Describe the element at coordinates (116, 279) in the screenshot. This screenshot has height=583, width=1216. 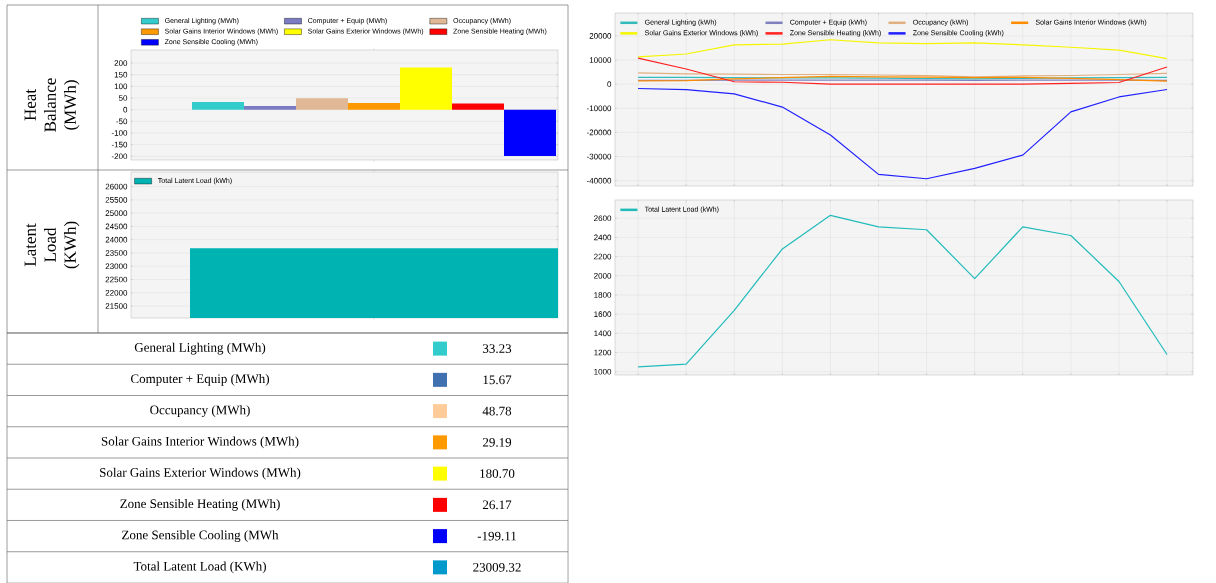
I see `y-tick-label: 22500` at that location.